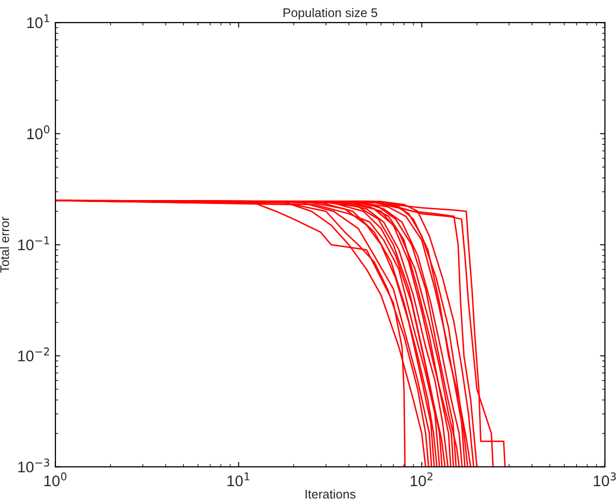 The width and height of the screenshot is (616, 502). What do you see at coordinates (34, 465) in the screenshot?
I see `y-tick-label: 10$^{−3}$` at bounding box center [34, 465].